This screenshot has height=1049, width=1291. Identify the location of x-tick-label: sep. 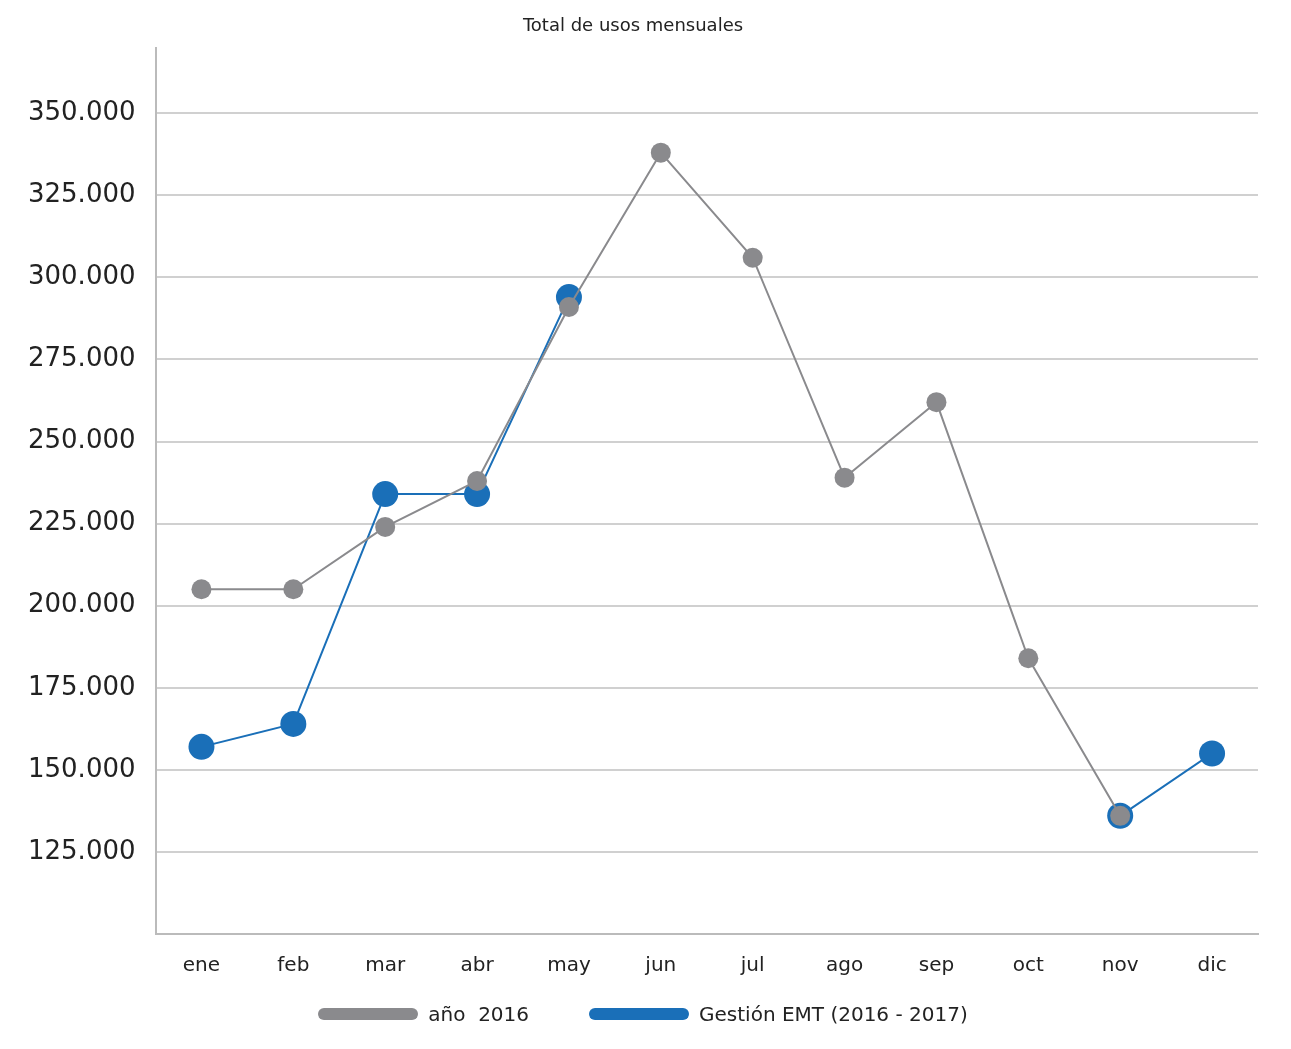
(936, 964).